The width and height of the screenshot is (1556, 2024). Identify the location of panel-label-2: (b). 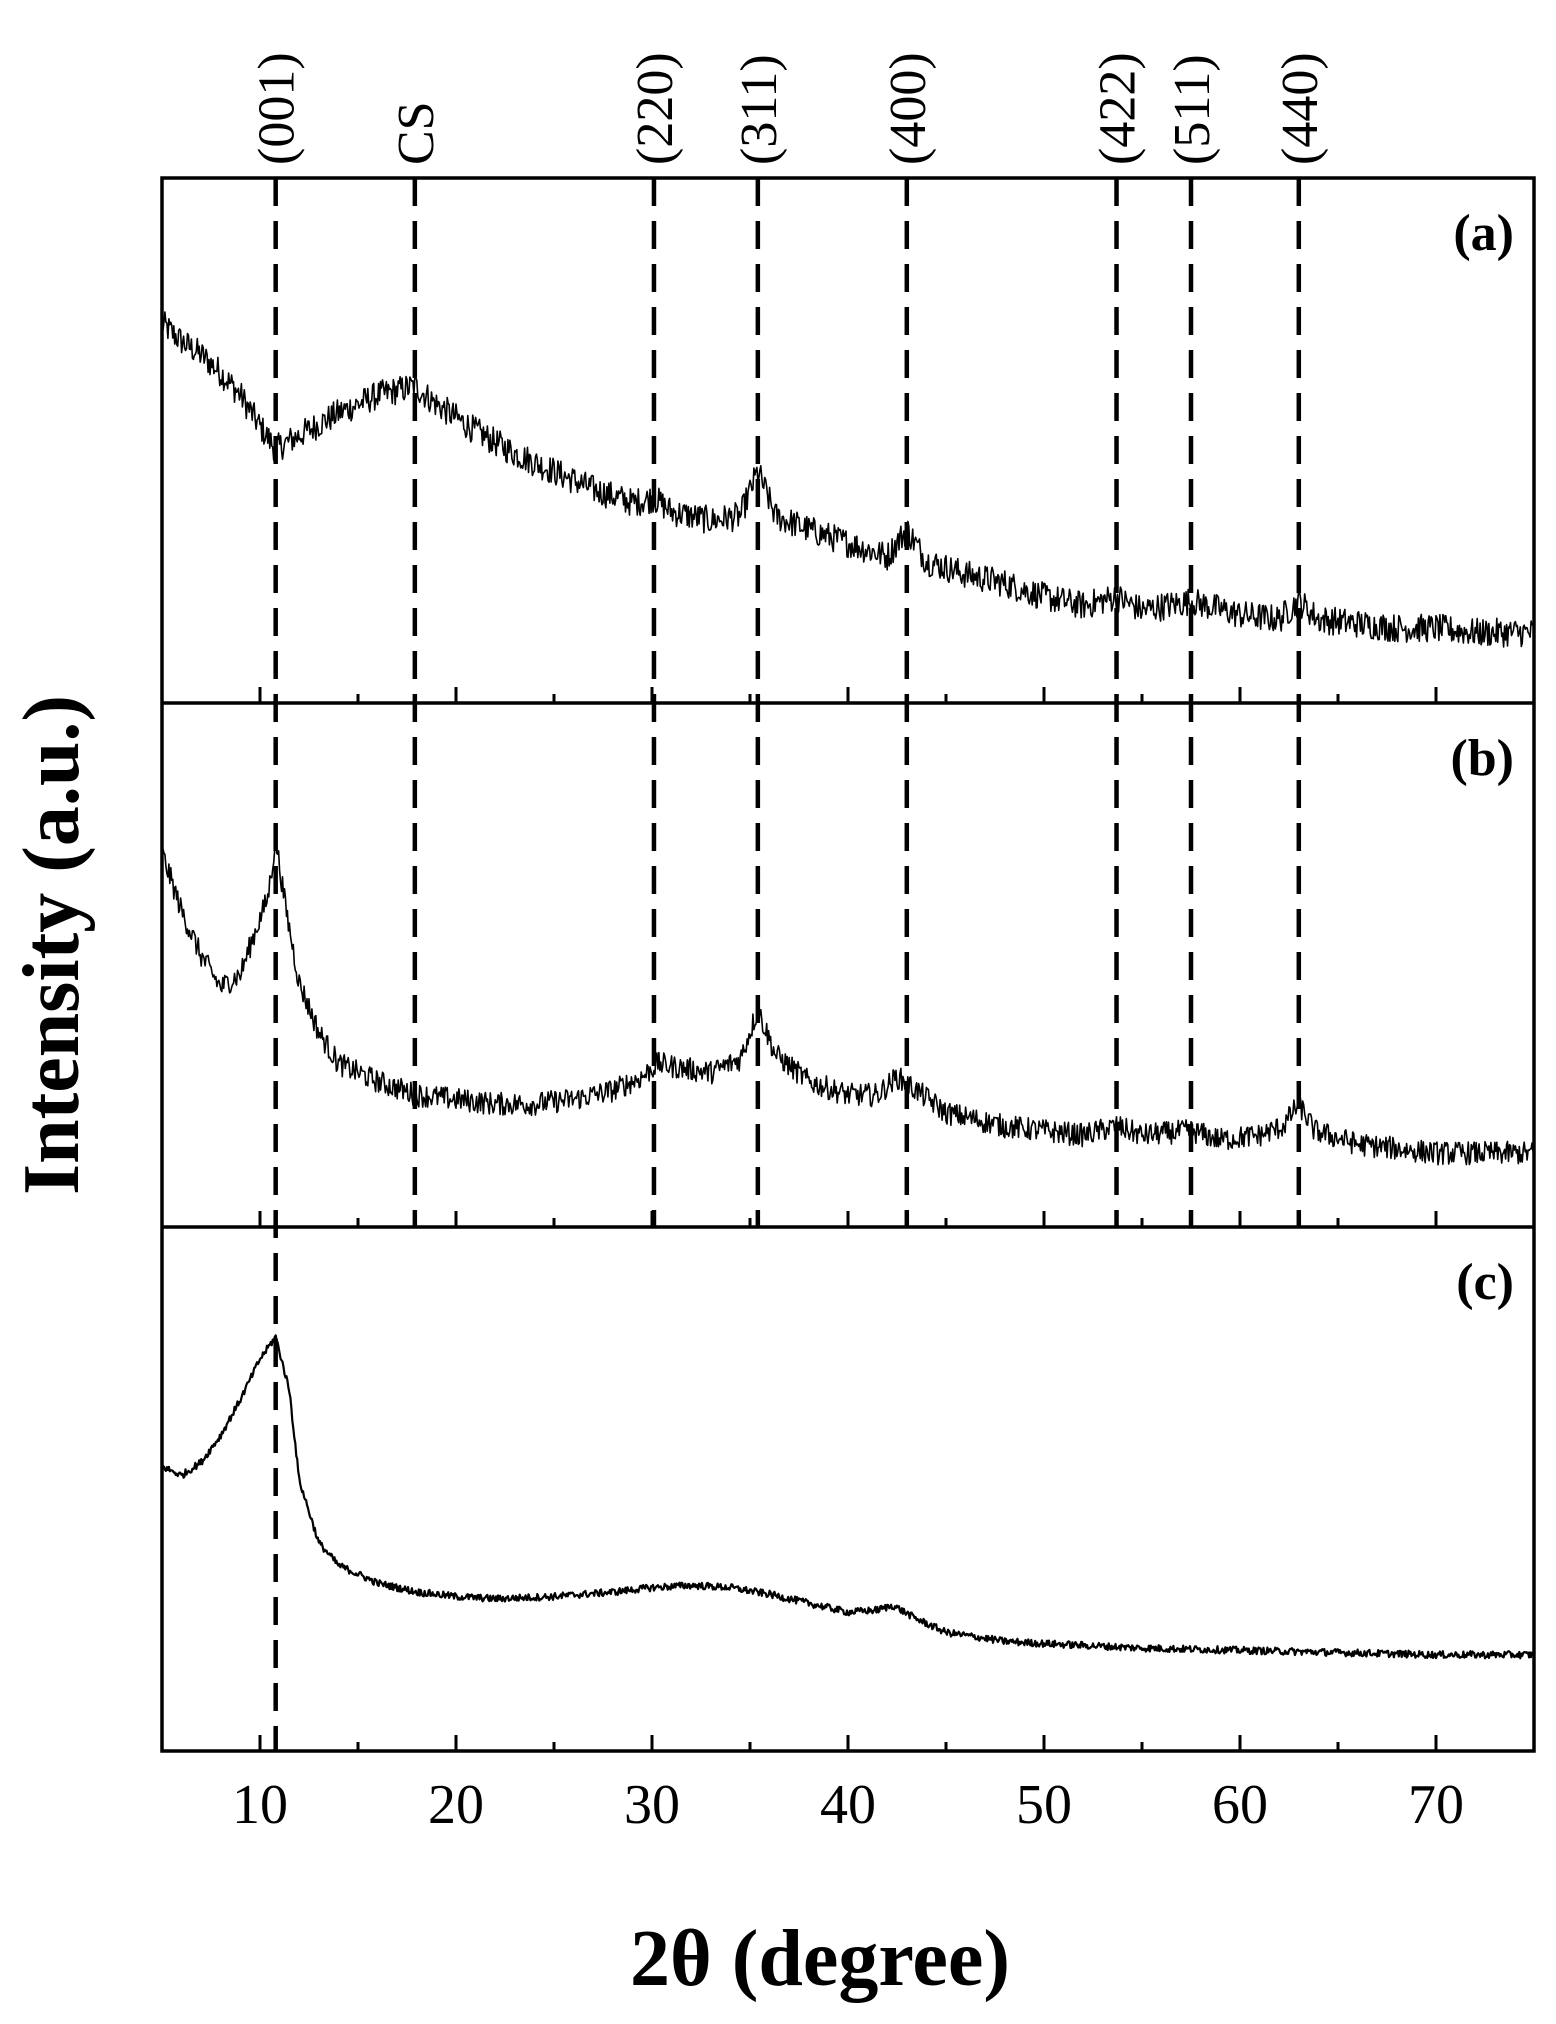
(1482, 758).